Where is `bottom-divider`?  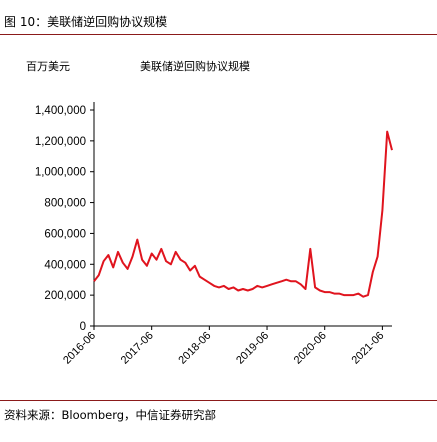
bottom-divider is located at coordinates (218, 400).